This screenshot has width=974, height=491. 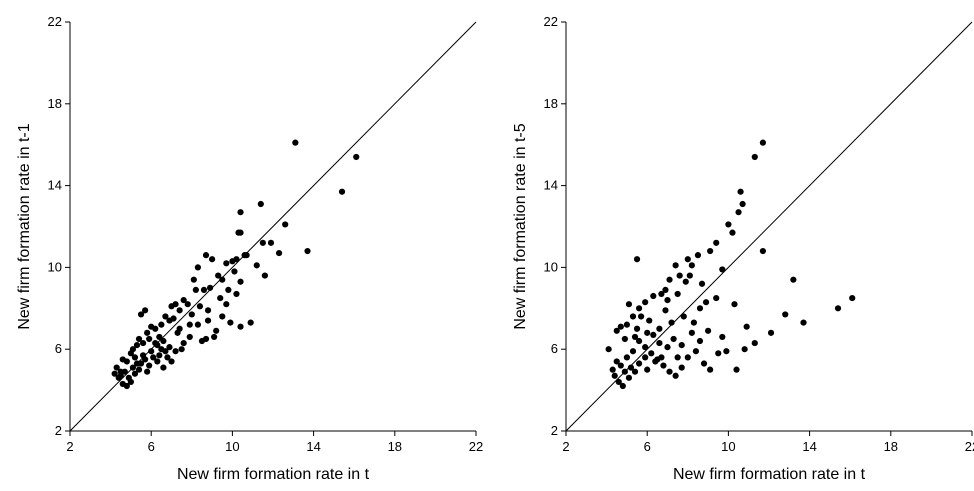 What do you see at coordinates (769, 474) in the screenshot?
I see `x-axis-label: New firm formation rate in t` at bounding box center [769, 474].